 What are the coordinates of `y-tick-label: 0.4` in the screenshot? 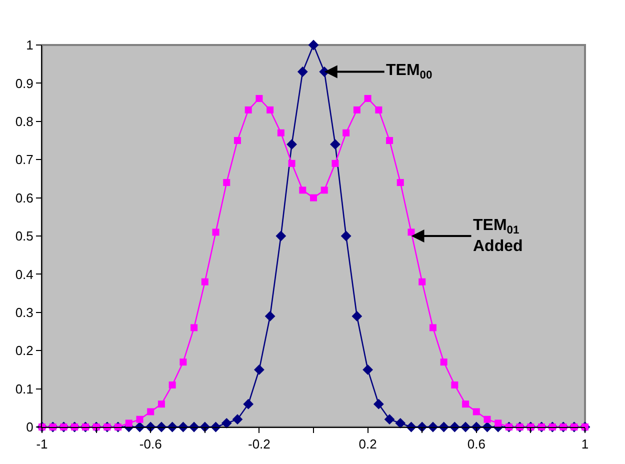 It's located at (24, 274).